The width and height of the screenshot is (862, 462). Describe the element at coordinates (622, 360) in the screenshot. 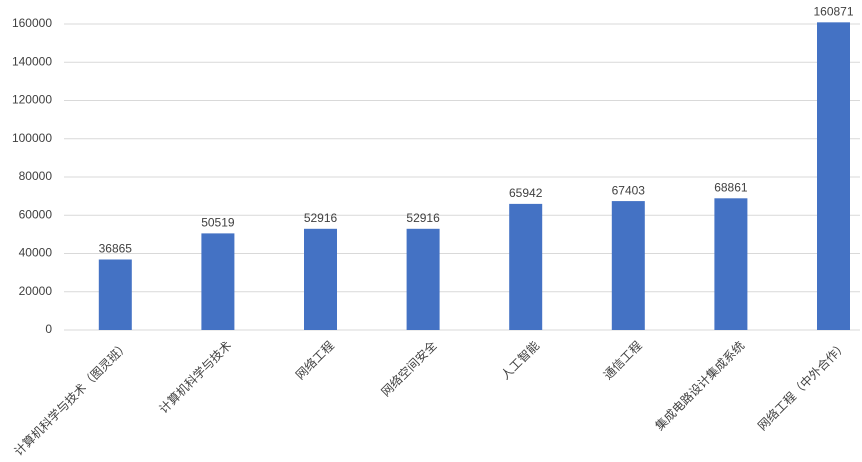

I see `x-tick-label: 通信工程` at that location.